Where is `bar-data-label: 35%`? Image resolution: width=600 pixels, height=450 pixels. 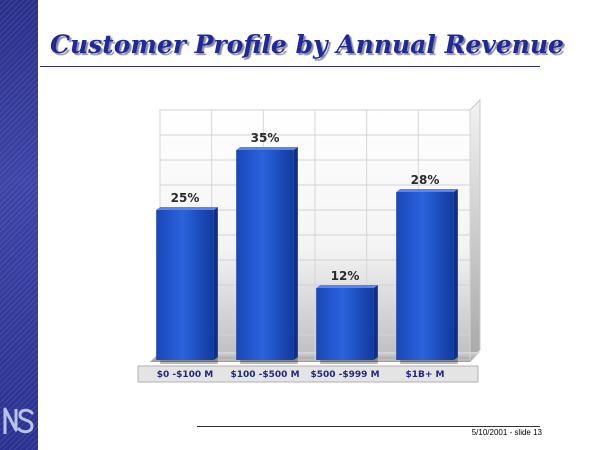
bar-data-label: 35% is located at coordinates (265, 138).